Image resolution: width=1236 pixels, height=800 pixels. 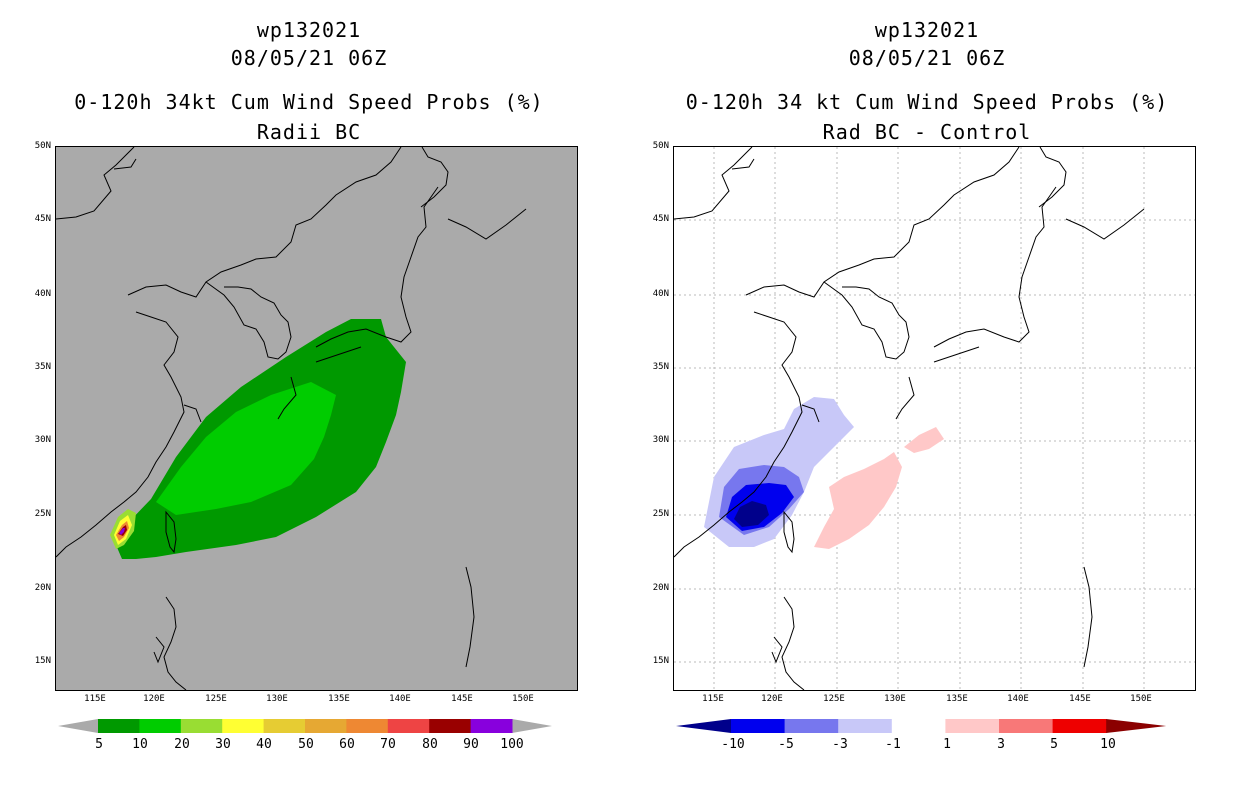 What do you see at coordinates (858, 500) in the screenshot?
I see `diff-plus1-contour` at bounding box center [858, 500].